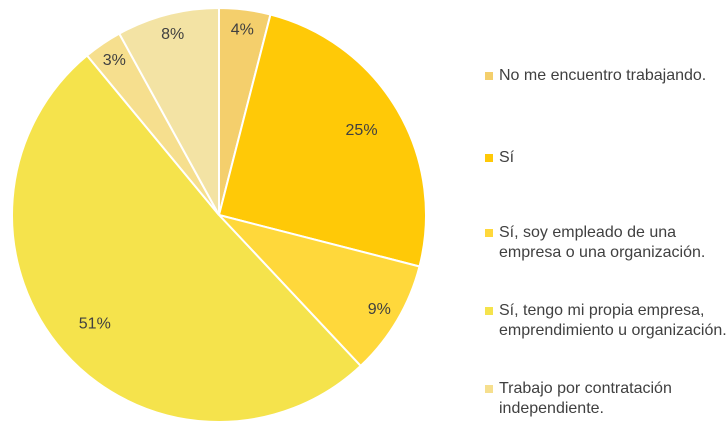 This screenshot has width=728, height=424. I want to click on slice-label: 3%, so click(114, 60).